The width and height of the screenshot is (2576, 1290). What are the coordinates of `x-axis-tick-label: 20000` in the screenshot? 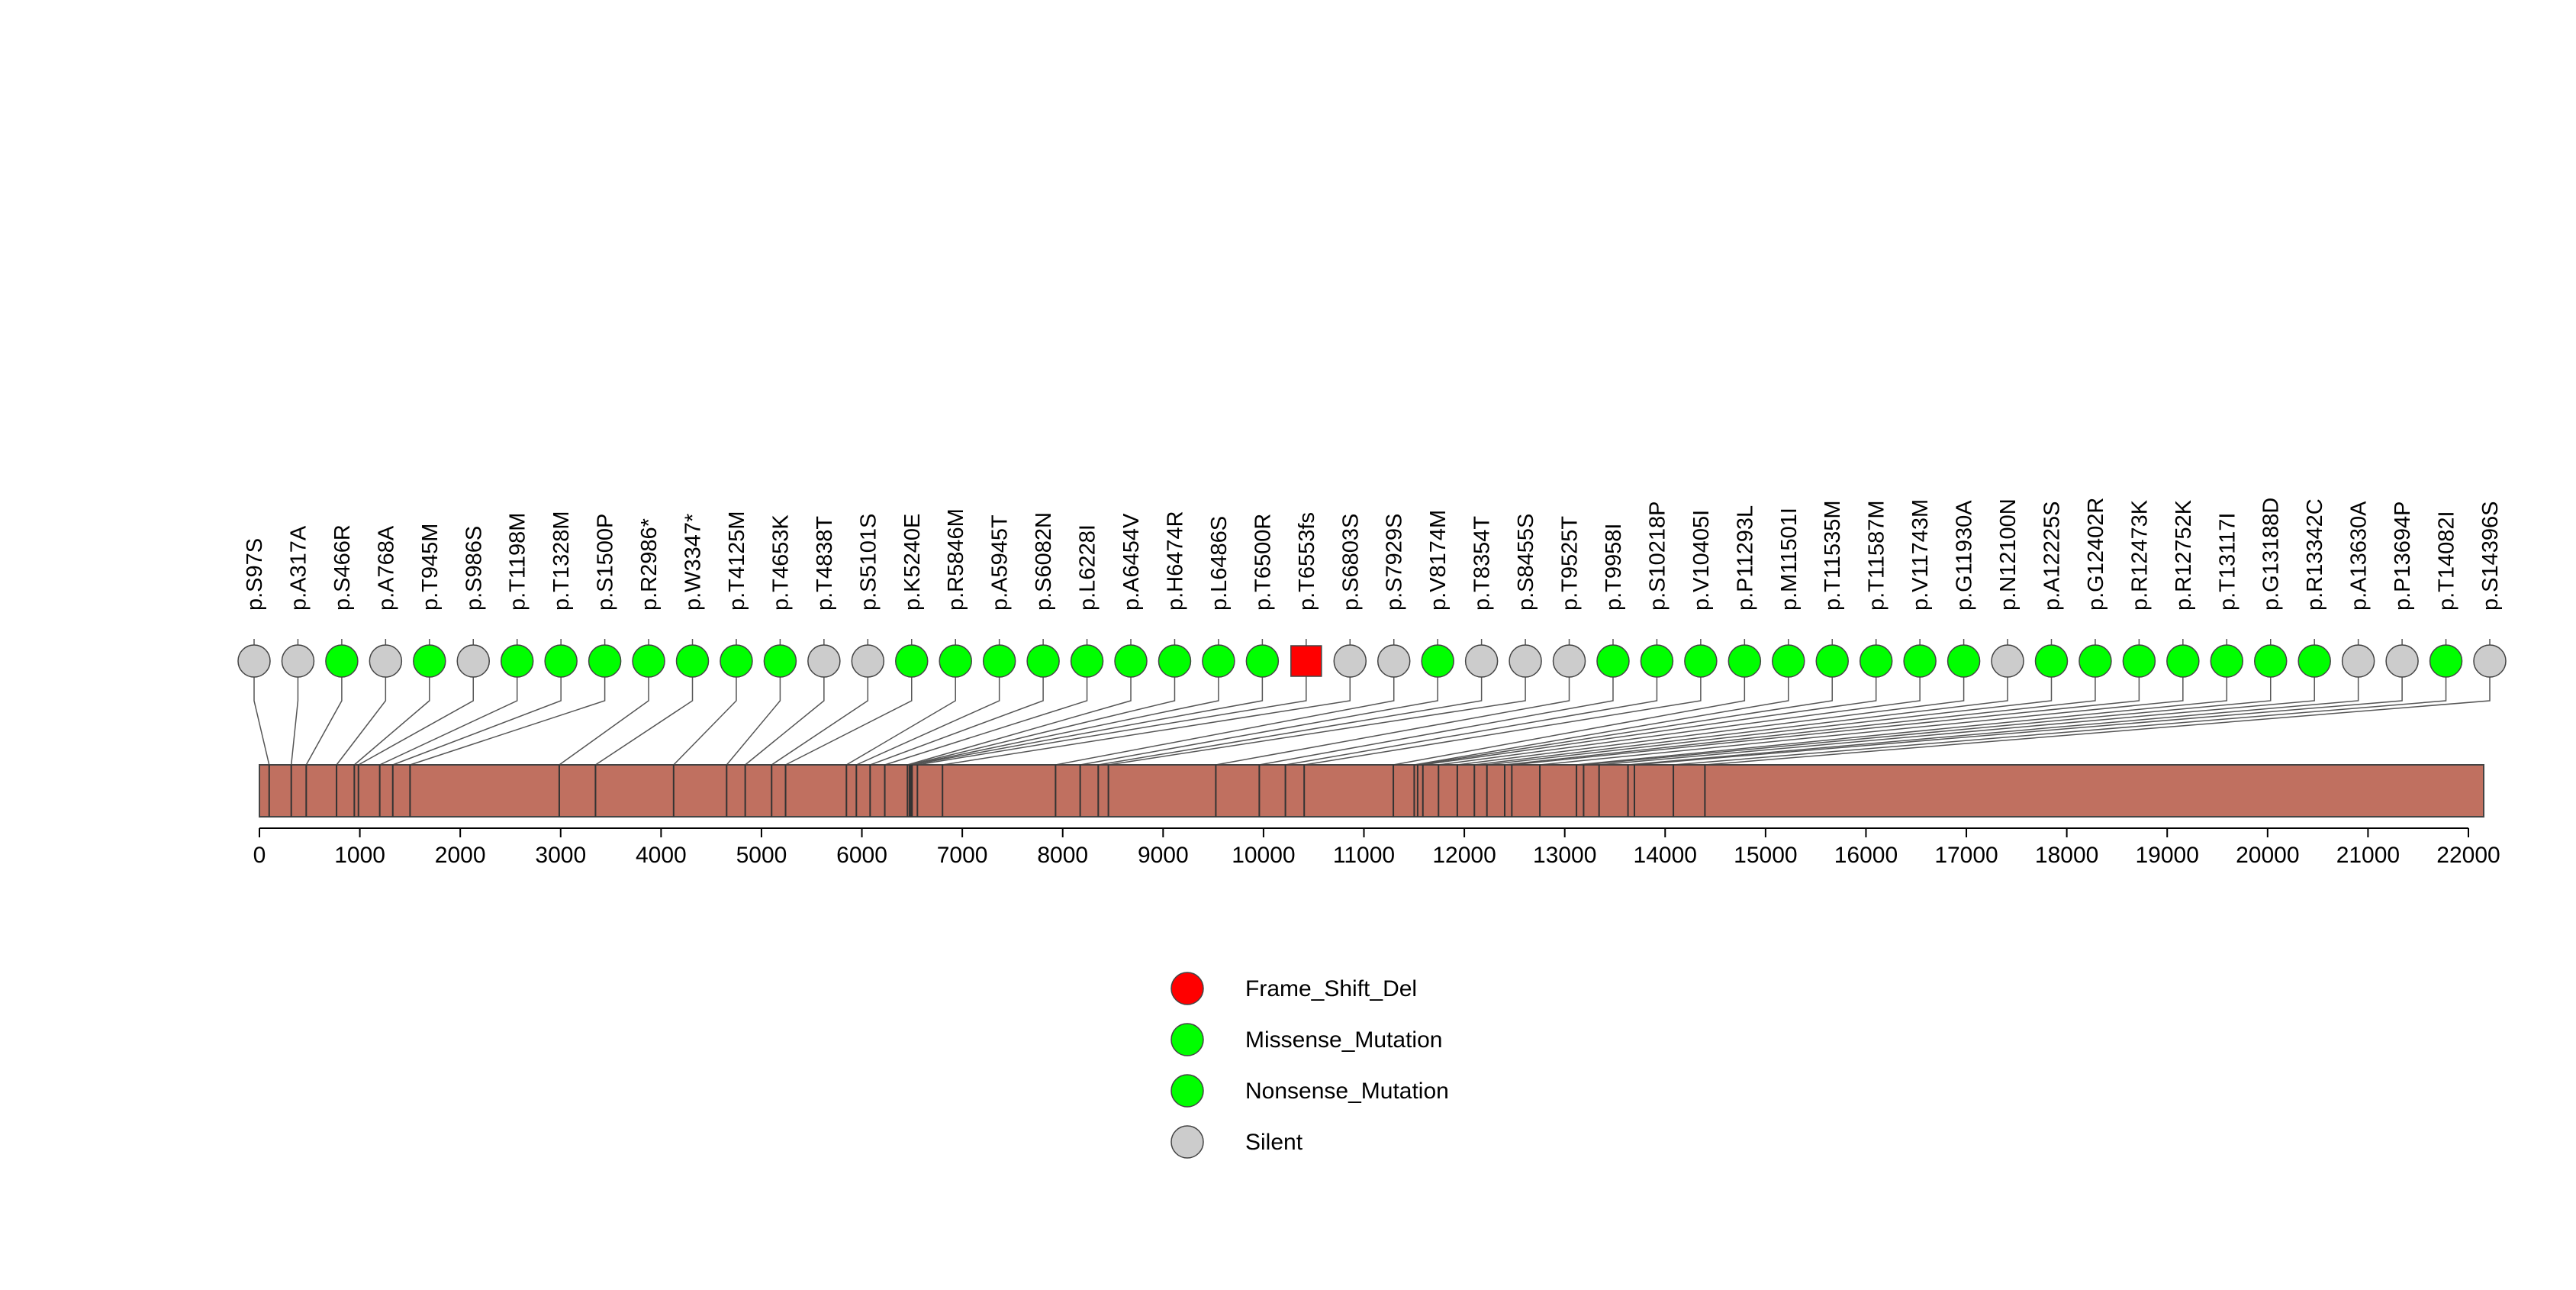 It's located at (2267, 856).